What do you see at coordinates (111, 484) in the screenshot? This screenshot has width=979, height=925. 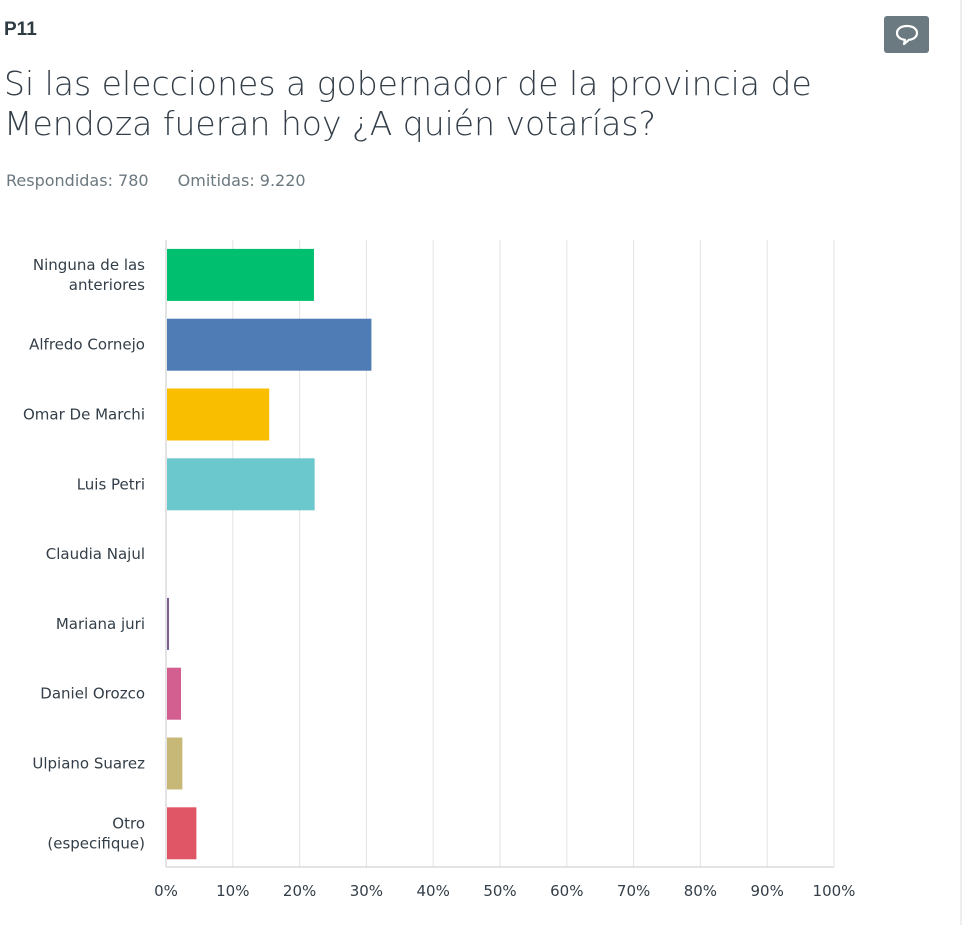 I see `category-label: Luis Petri` at bounding box center [111, 484].